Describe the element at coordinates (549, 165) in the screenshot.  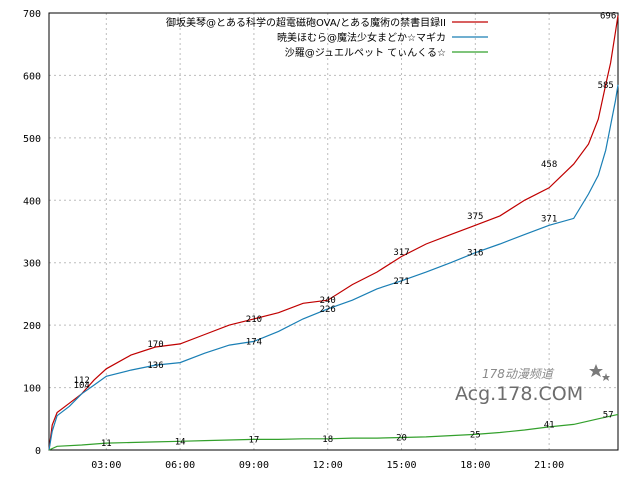
I see `data-label: 458` at that location.